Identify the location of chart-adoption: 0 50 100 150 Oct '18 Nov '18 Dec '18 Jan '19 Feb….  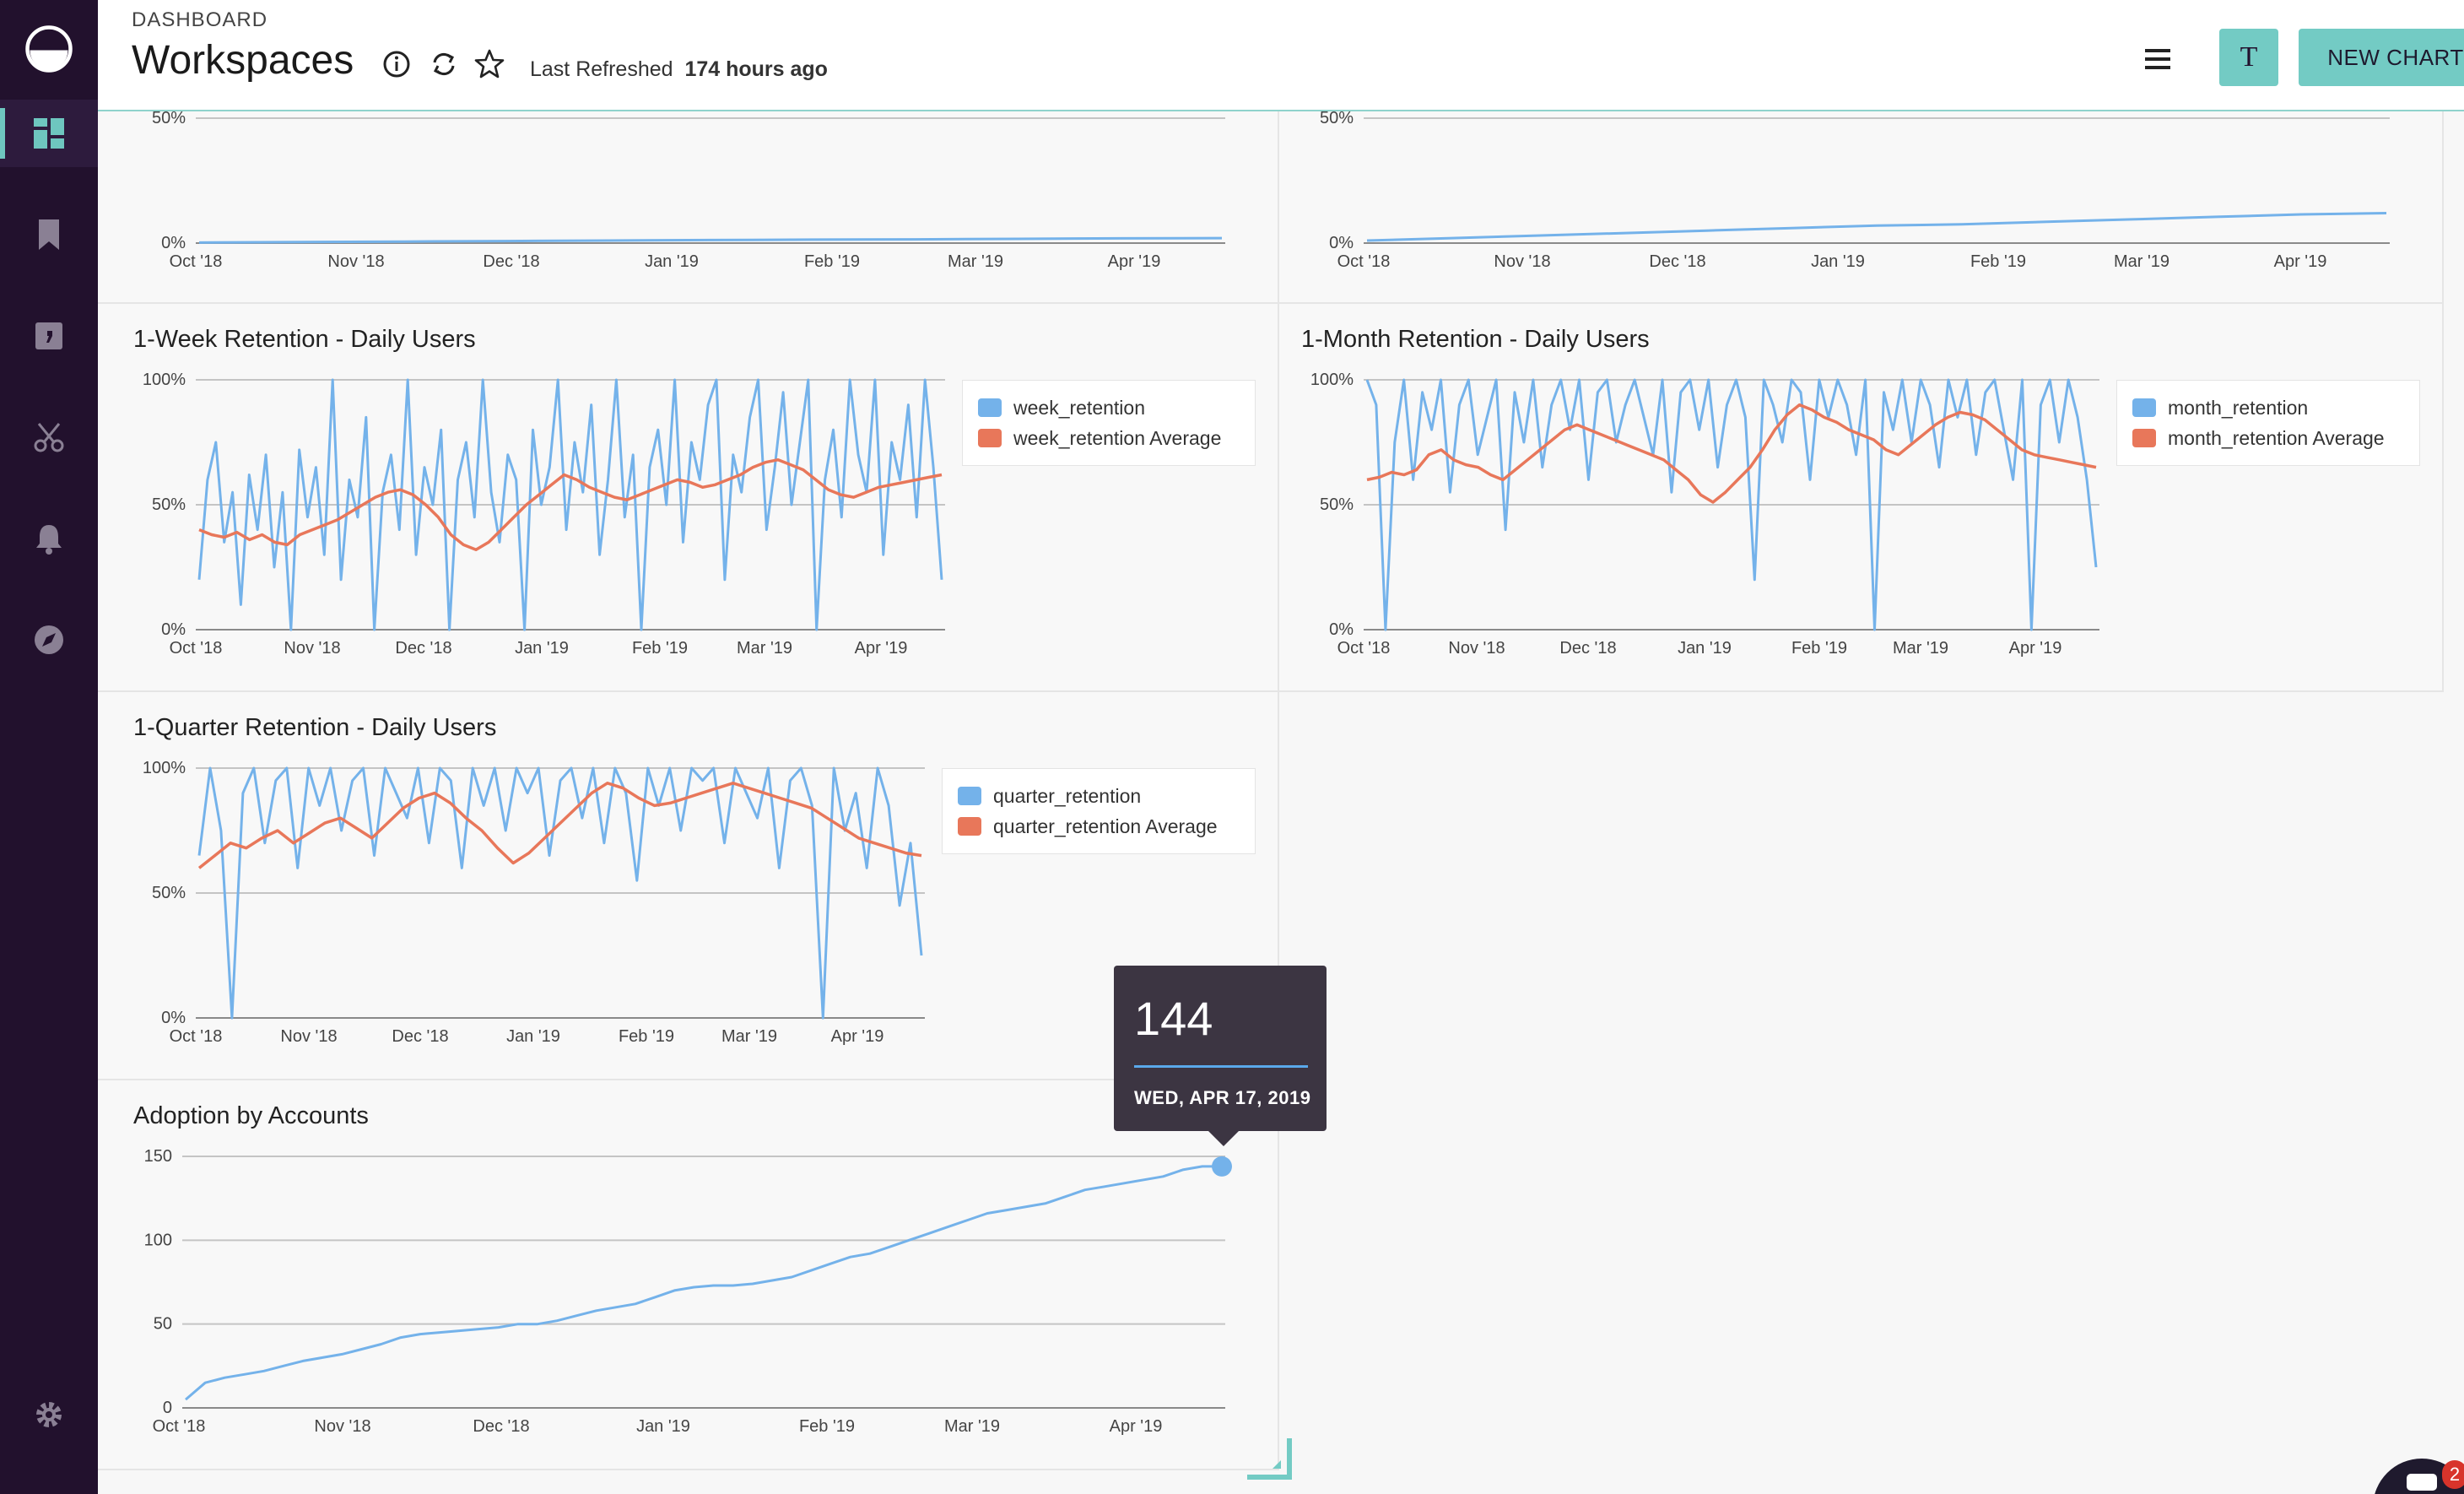
(688, 1291).